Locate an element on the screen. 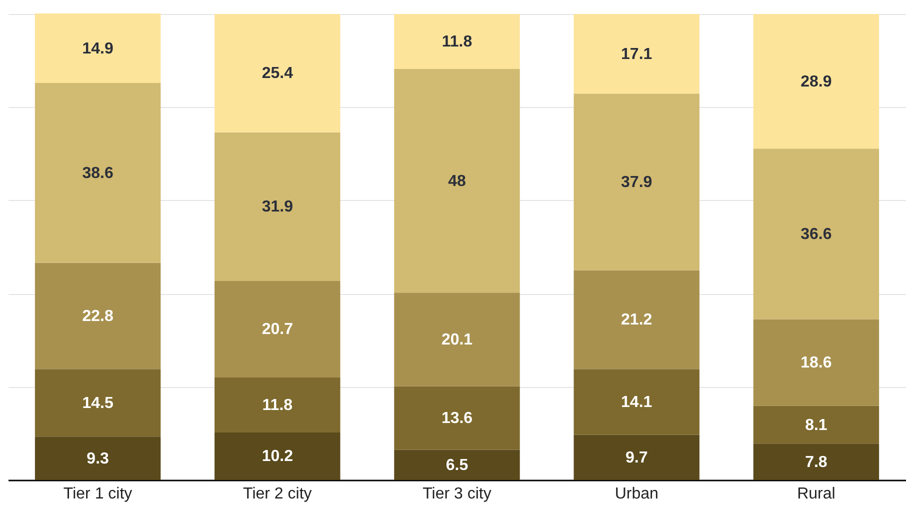 The image size is (906, 511). data-label: 22.8 is located at coordinates (98, 316).